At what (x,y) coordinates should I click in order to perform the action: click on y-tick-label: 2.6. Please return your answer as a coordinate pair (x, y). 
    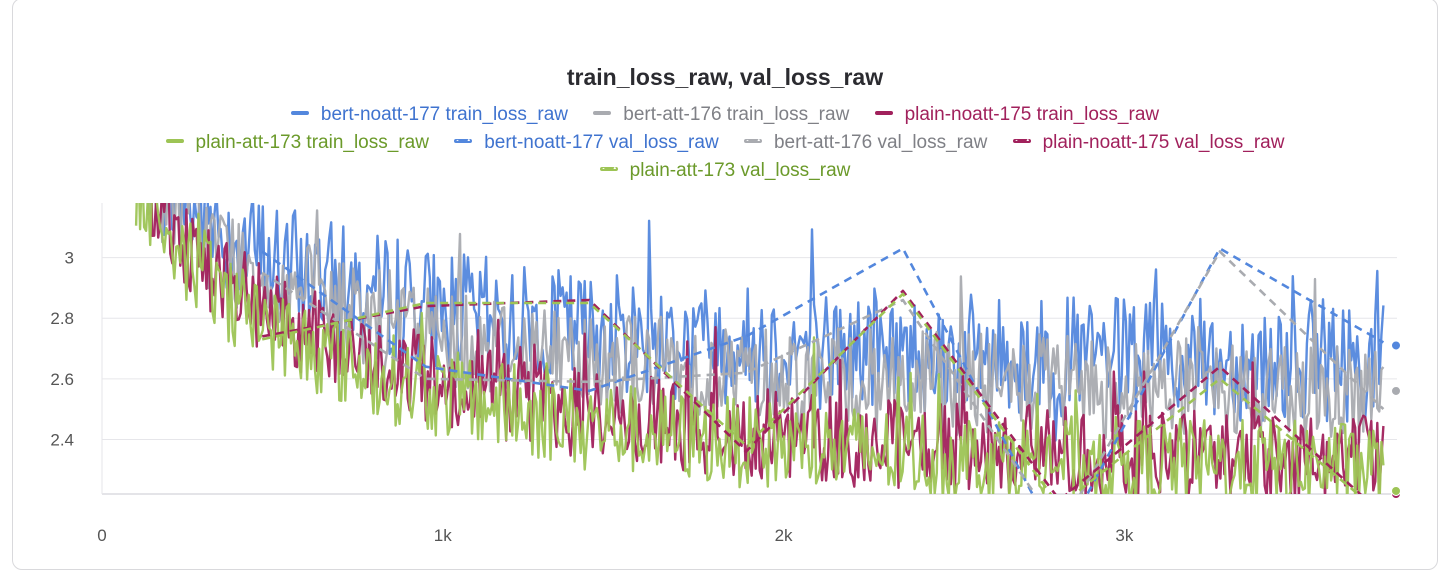
    Looking at the image, I should click on (62, 379).